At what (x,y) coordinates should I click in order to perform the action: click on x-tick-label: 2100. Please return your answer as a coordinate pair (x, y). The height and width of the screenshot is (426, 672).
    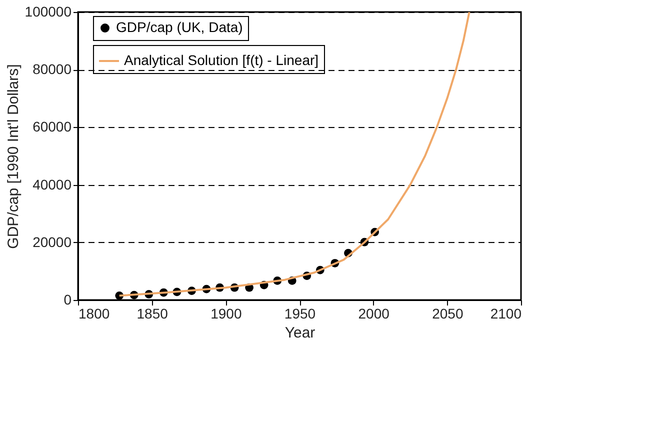
    Looking at the image, I should click on (506, 314).